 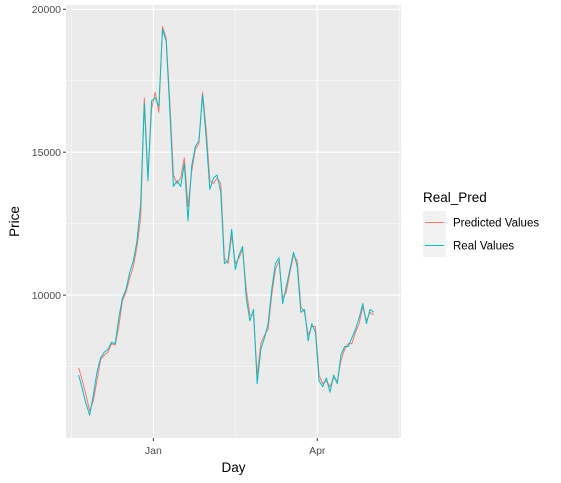 What do you see at coordinates (233, 467) in the screenshot?
I see `x-axis-title: Day` at bounding box center [233, 467].